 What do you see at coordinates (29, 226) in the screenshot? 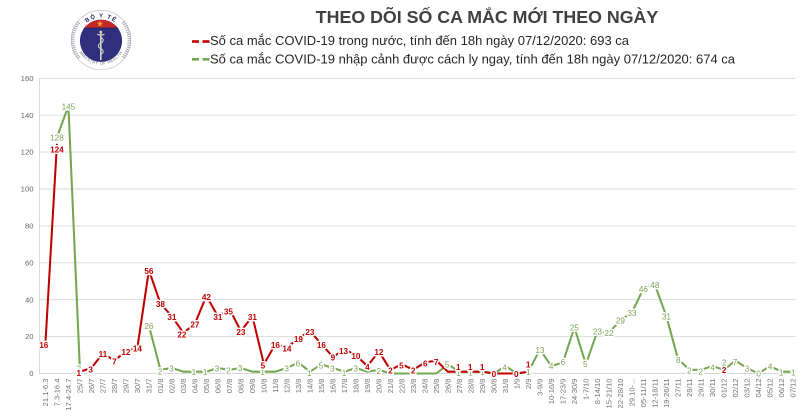
I see `svg-text: 80` at bounding box center [29, 226].